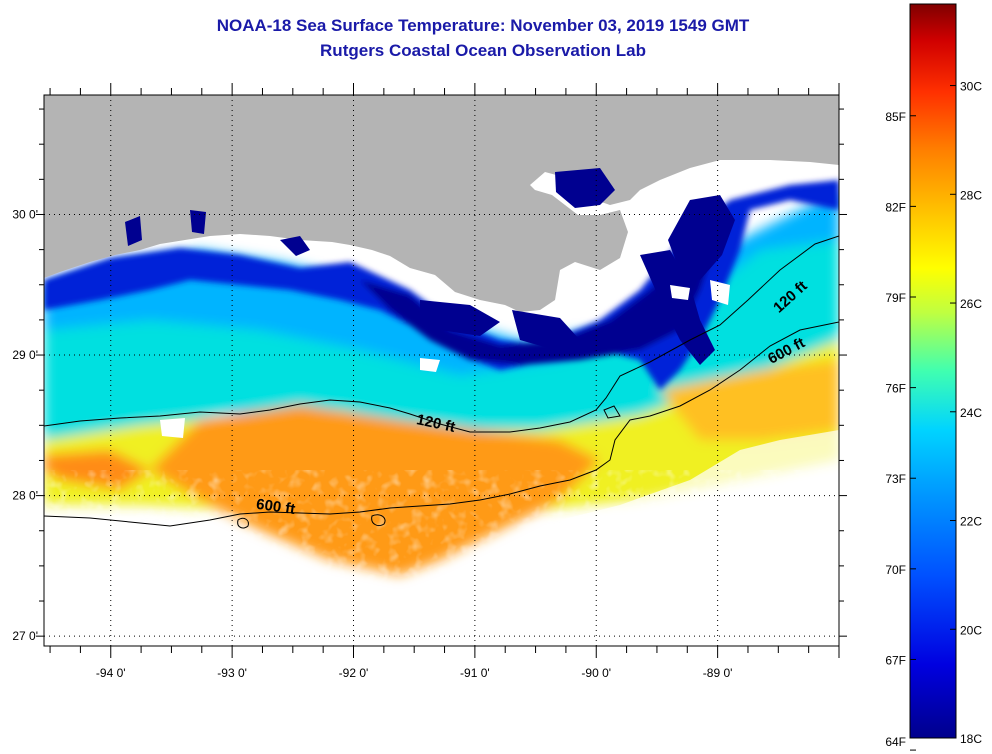  I want to click on fahrenheit-label: 67F, so click(895, 660).